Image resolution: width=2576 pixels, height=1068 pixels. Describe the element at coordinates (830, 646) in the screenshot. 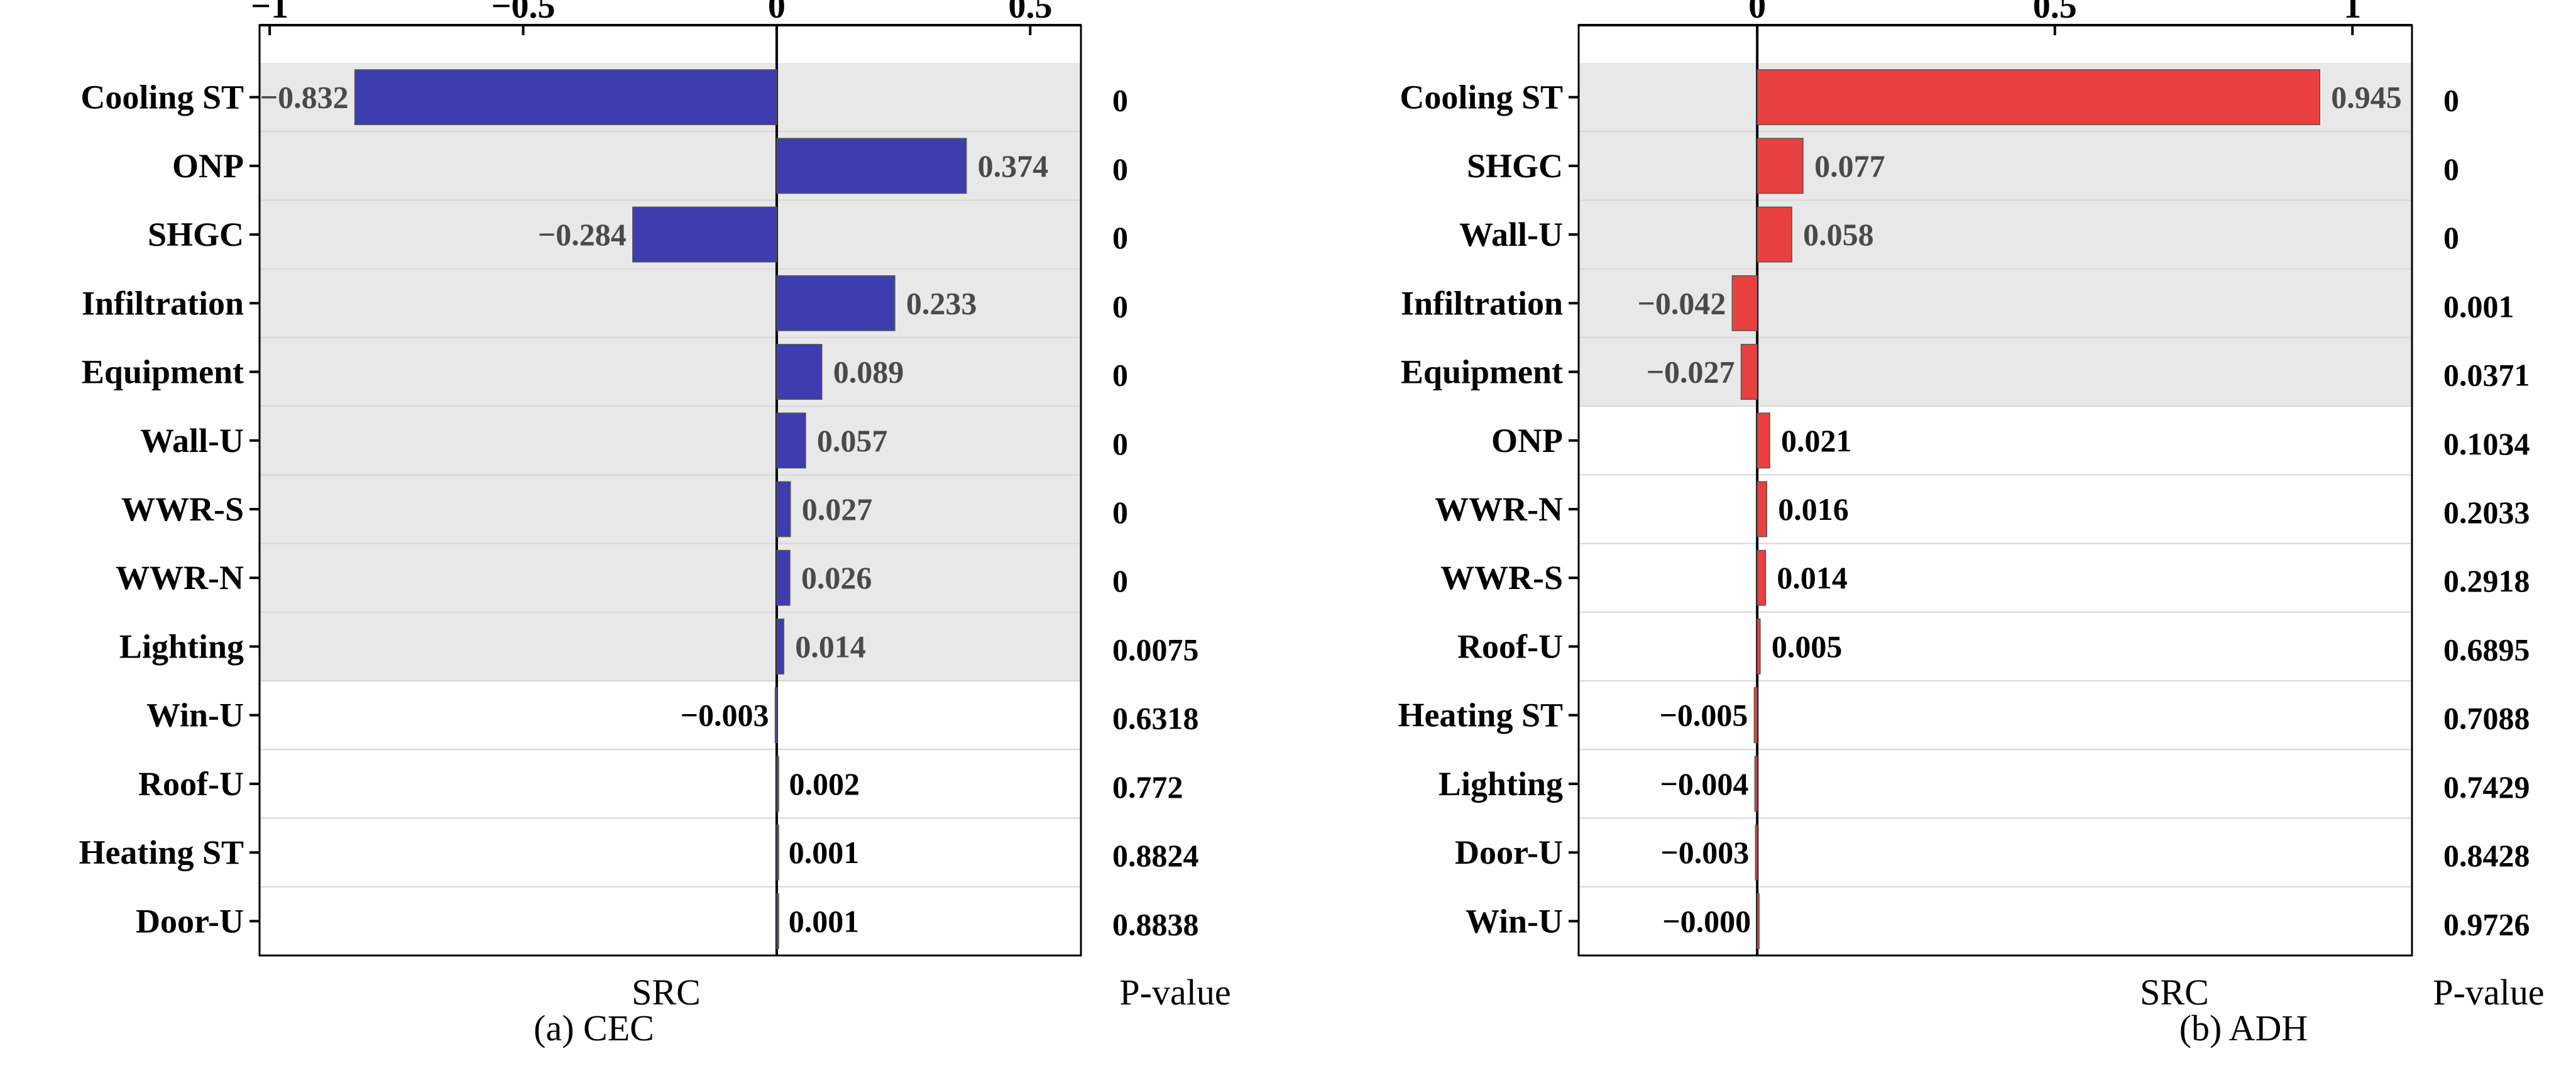

I see `cec-value-label: 0.014` at that location.